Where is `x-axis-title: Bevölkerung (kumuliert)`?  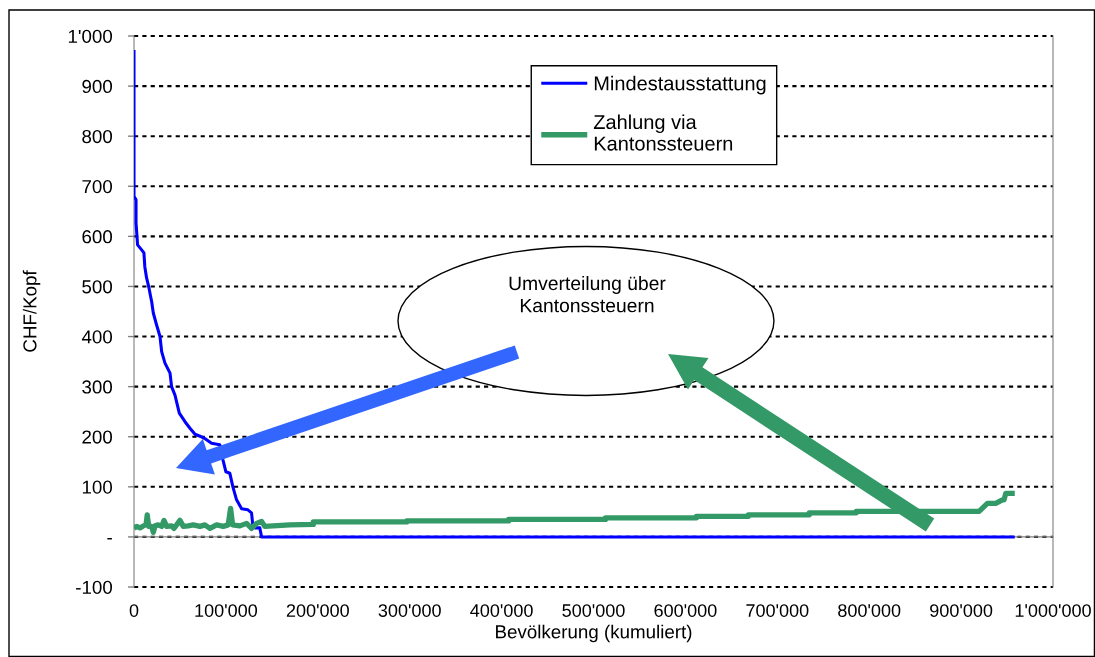 x-axis-title: Bevölkerung (kumuliert) is located at coordinates (594, 633).